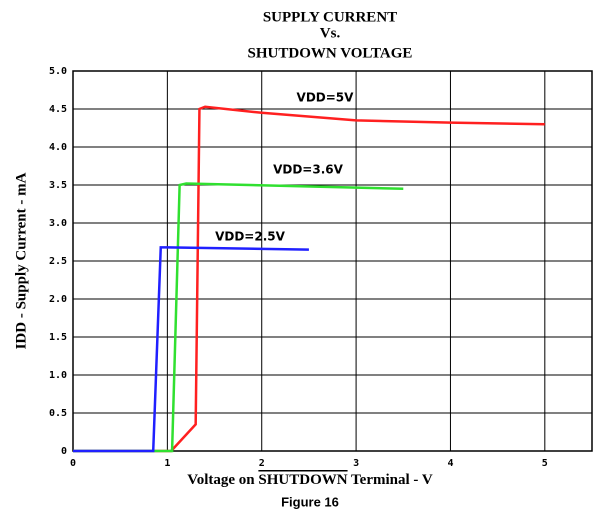  What do you see at coordinates (262, 463) in the screenshot?
I see `x-tick-label: 2` at bounding box center [262, 463].